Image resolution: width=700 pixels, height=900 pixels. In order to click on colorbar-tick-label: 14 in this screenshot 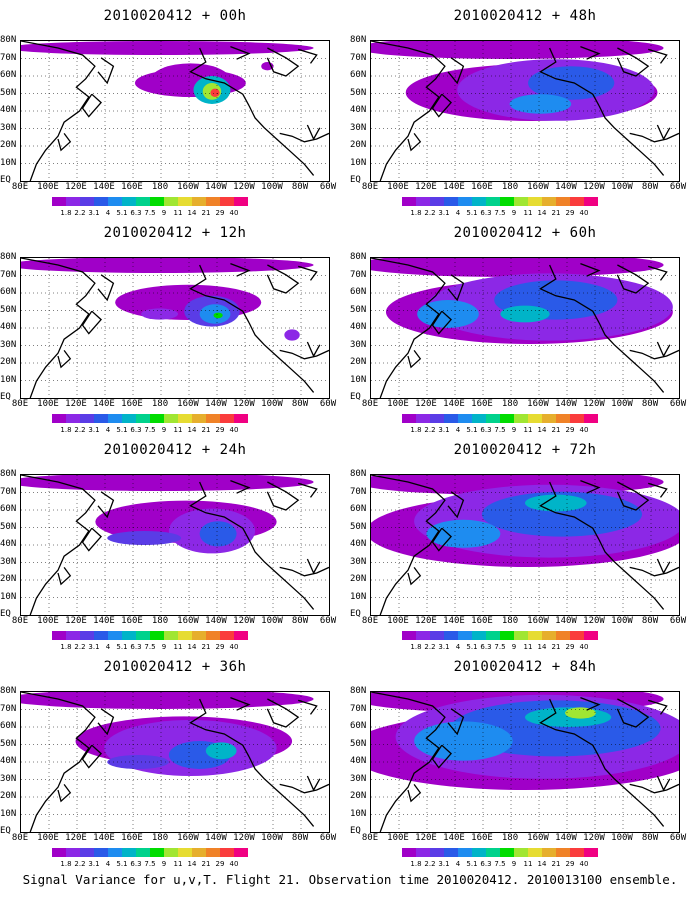, I will do `click(192, 430)`.